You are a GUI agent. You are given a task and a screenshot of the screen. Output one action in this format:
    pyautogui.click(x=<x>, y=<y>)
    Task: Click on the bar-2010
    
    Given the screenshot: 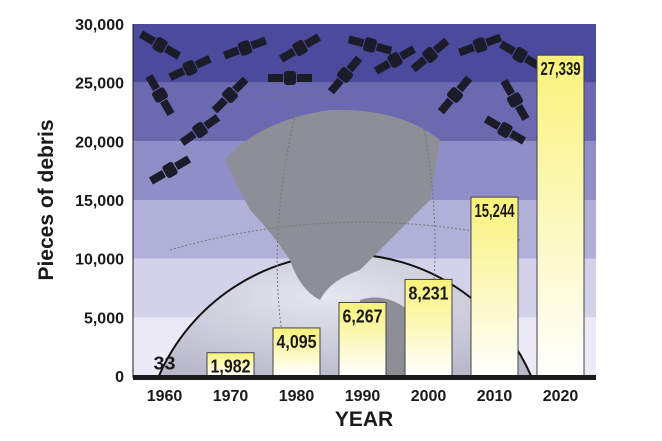 What is the action you would take?
    pyautogui.click(x=494, y=286)
    